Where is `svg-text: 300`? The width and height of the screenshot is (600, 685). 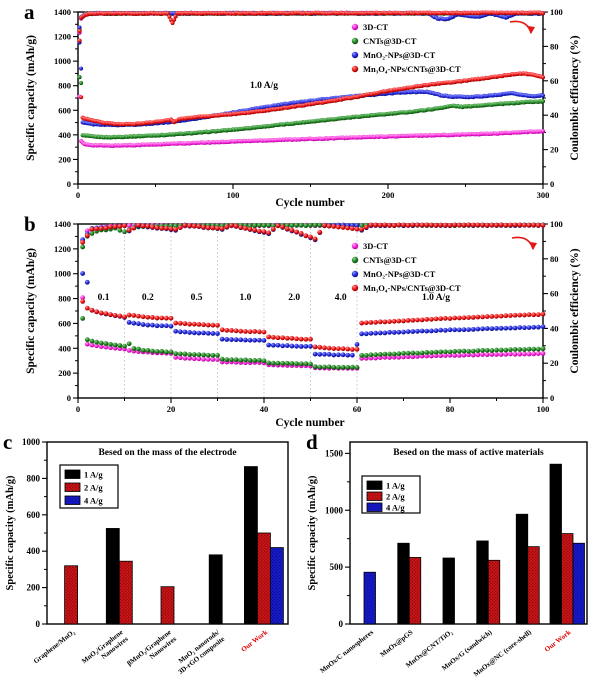
svg-text: 300 is located at coordinates (543, 195).